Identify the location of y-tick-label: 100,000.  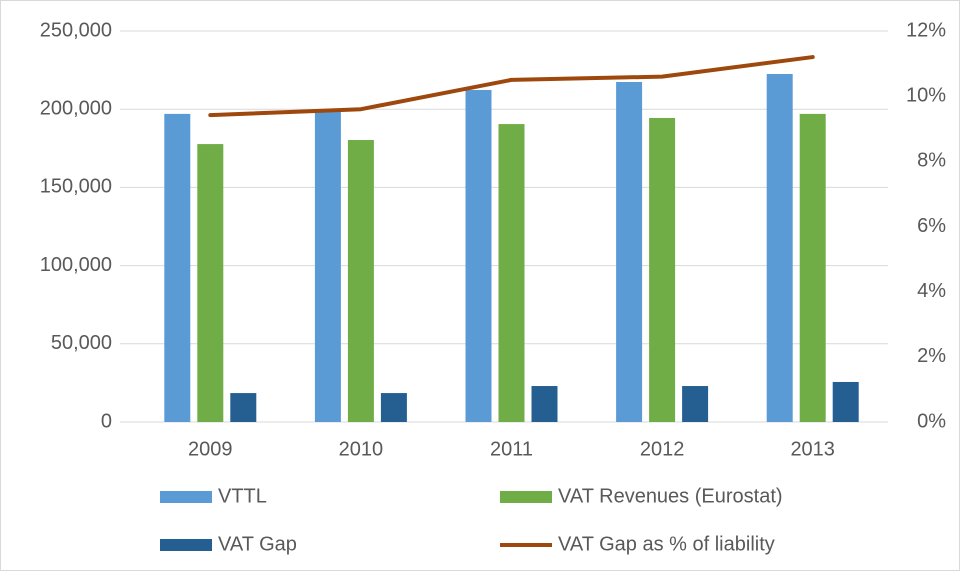
(76, 265).